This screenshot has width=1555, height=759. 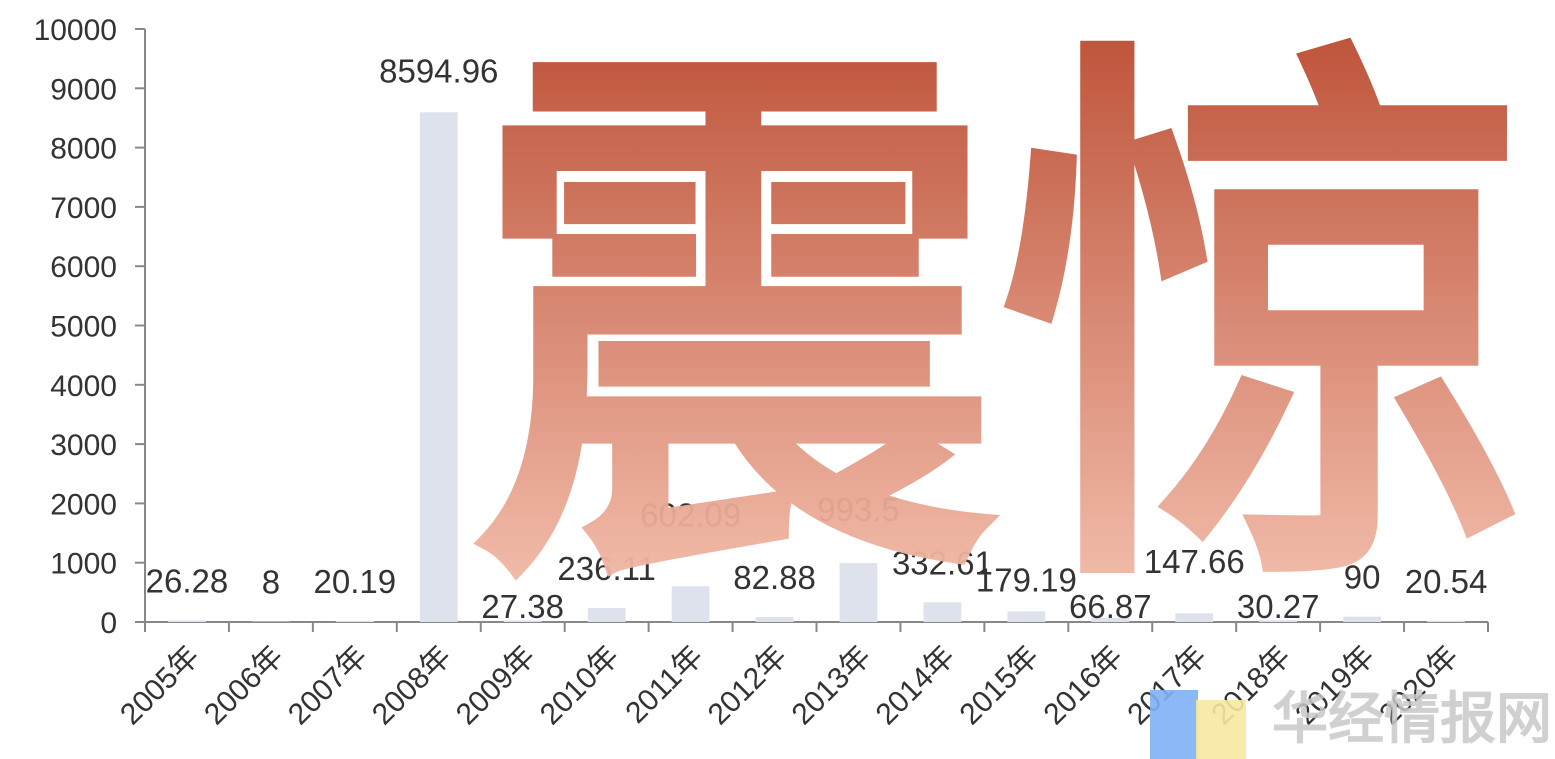 What do you see at coordinates (664, 685) in the screenshot?
I see `x-tick-label: 2011年` at bounding box center [664, 685].